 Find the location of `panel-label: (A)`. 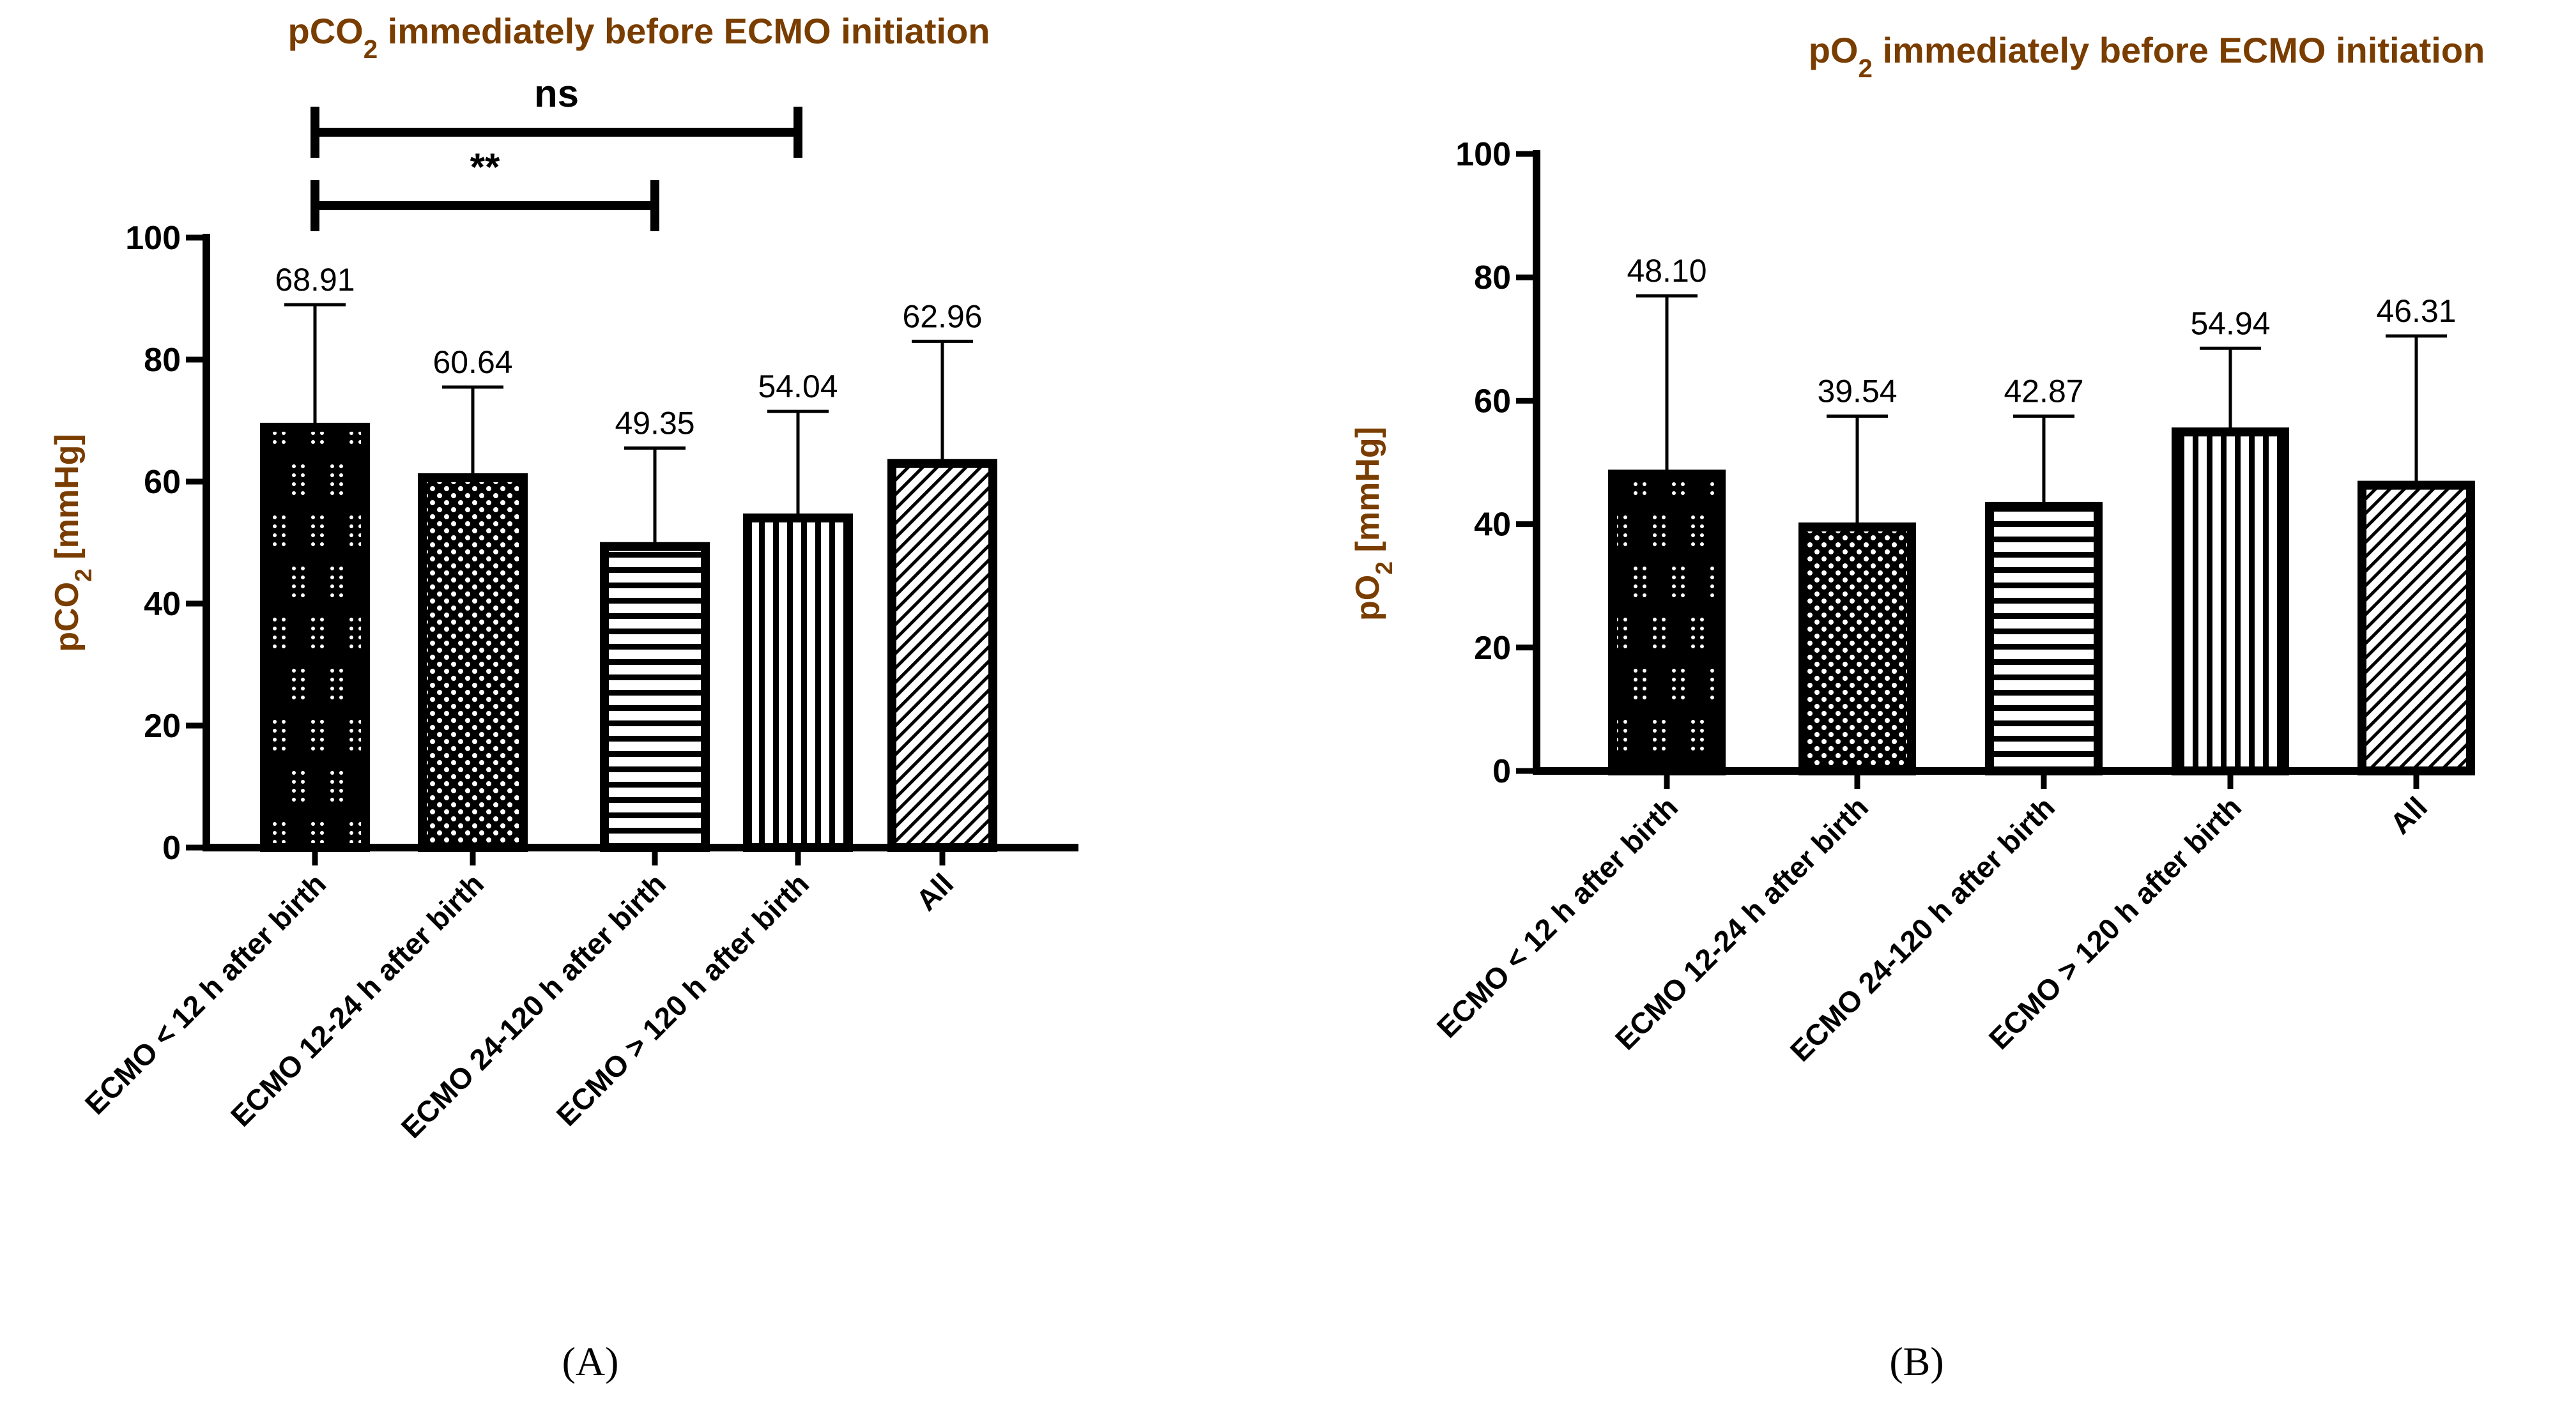

panel-label: (A) is located at coordinates (590, 1361).